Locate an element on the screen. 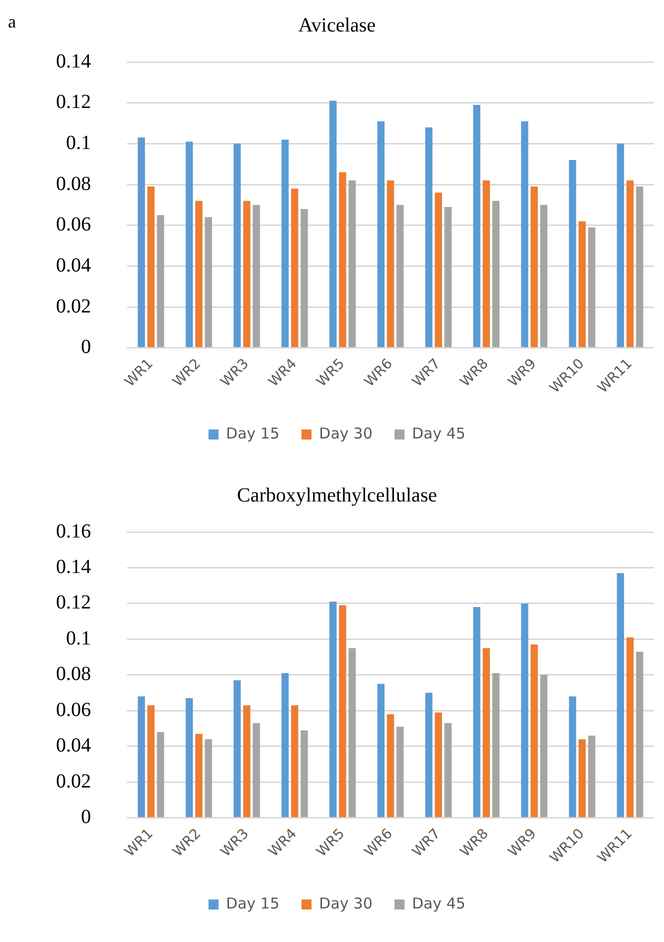 The width and height of the screenshot is (664, 942). chart-title: Carboxylmethylcellulase is located at coordinates (337, 495).